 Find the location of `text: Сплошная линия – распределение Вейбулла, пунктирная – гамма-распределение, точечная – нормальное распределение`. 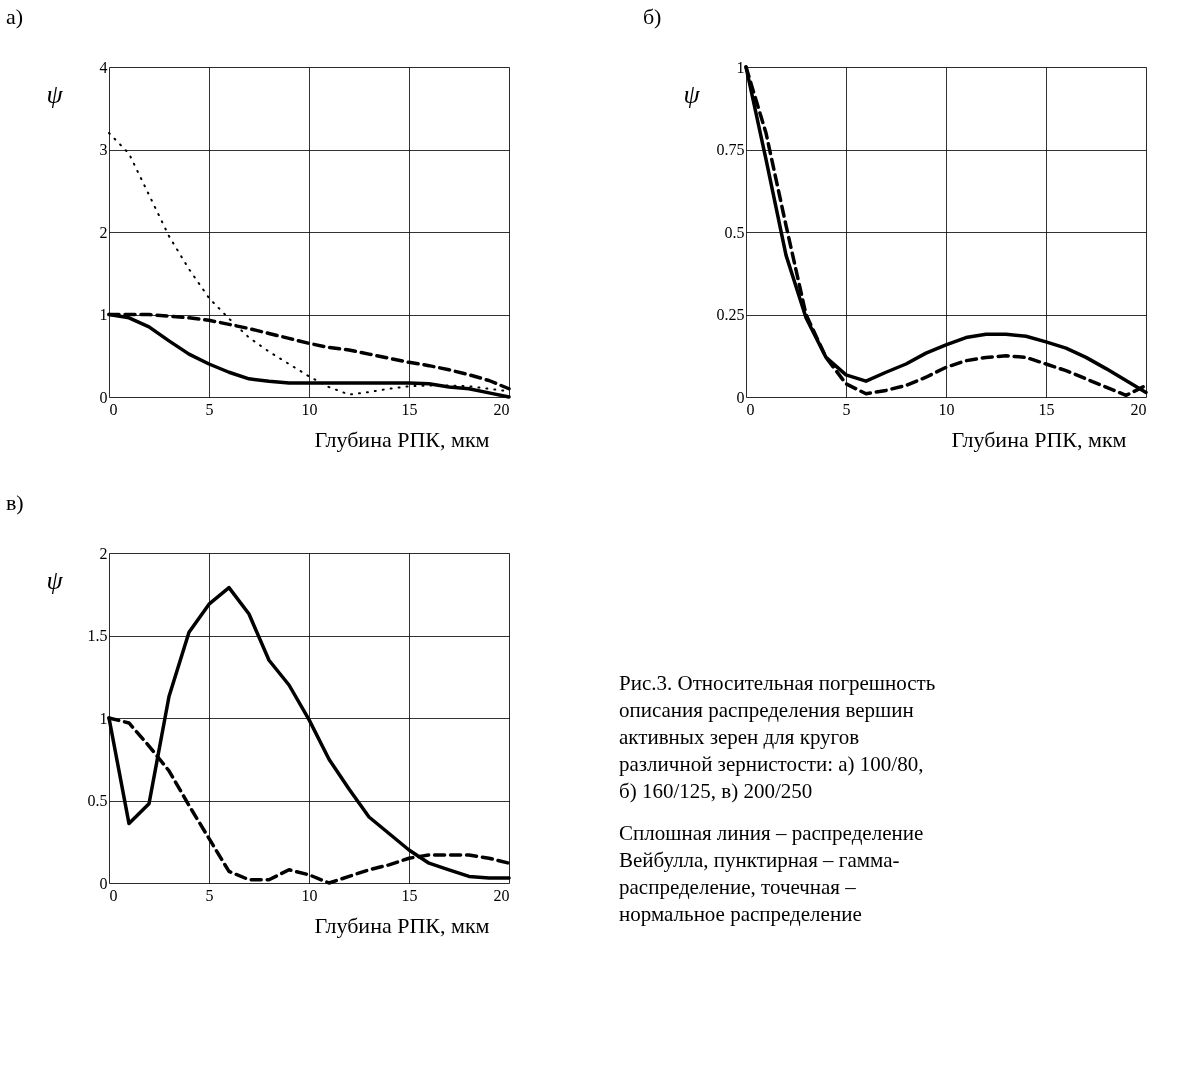

text: Сплошная линия – распределение Вейбулла, пунктирная – гамма-распределение, точечная – нормальное распределение is located at coordinates (771, 873).